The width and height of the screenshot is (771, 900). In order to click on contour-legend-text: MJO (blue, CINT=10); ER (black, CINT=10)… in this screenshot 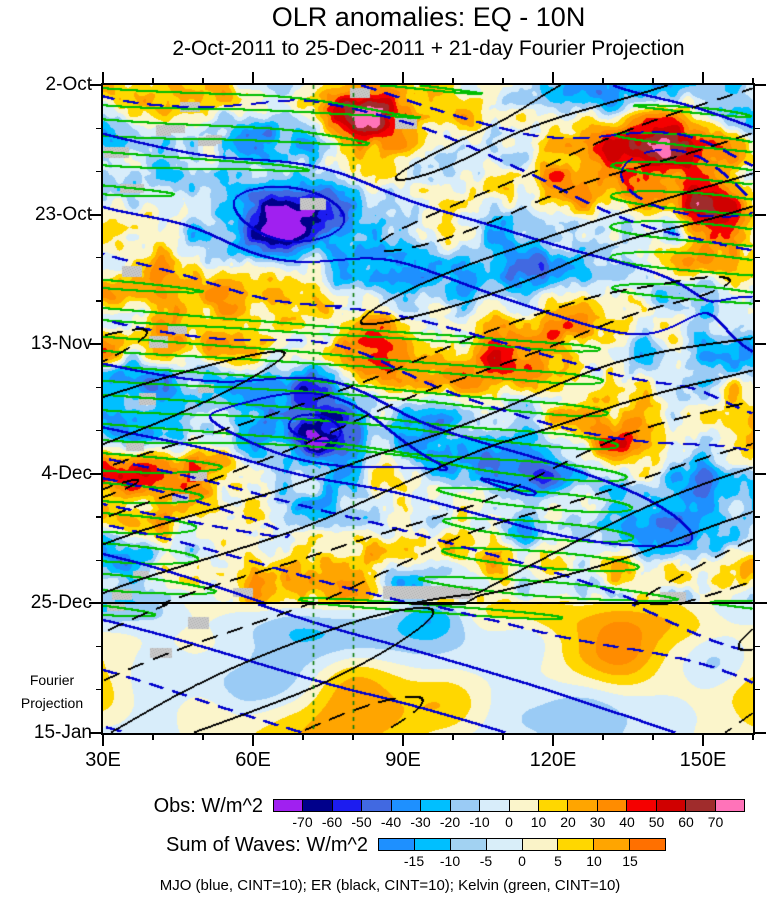, I will do `click(390, 885)`.